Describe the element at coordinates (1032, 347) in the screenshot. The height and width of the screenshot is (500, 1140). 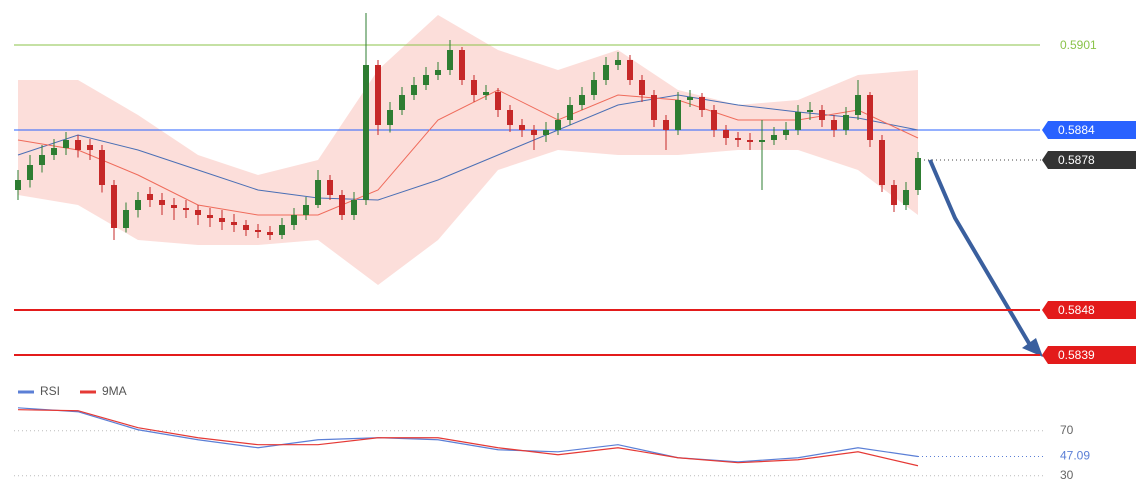
I see `forecast-arrowhead` at that location.